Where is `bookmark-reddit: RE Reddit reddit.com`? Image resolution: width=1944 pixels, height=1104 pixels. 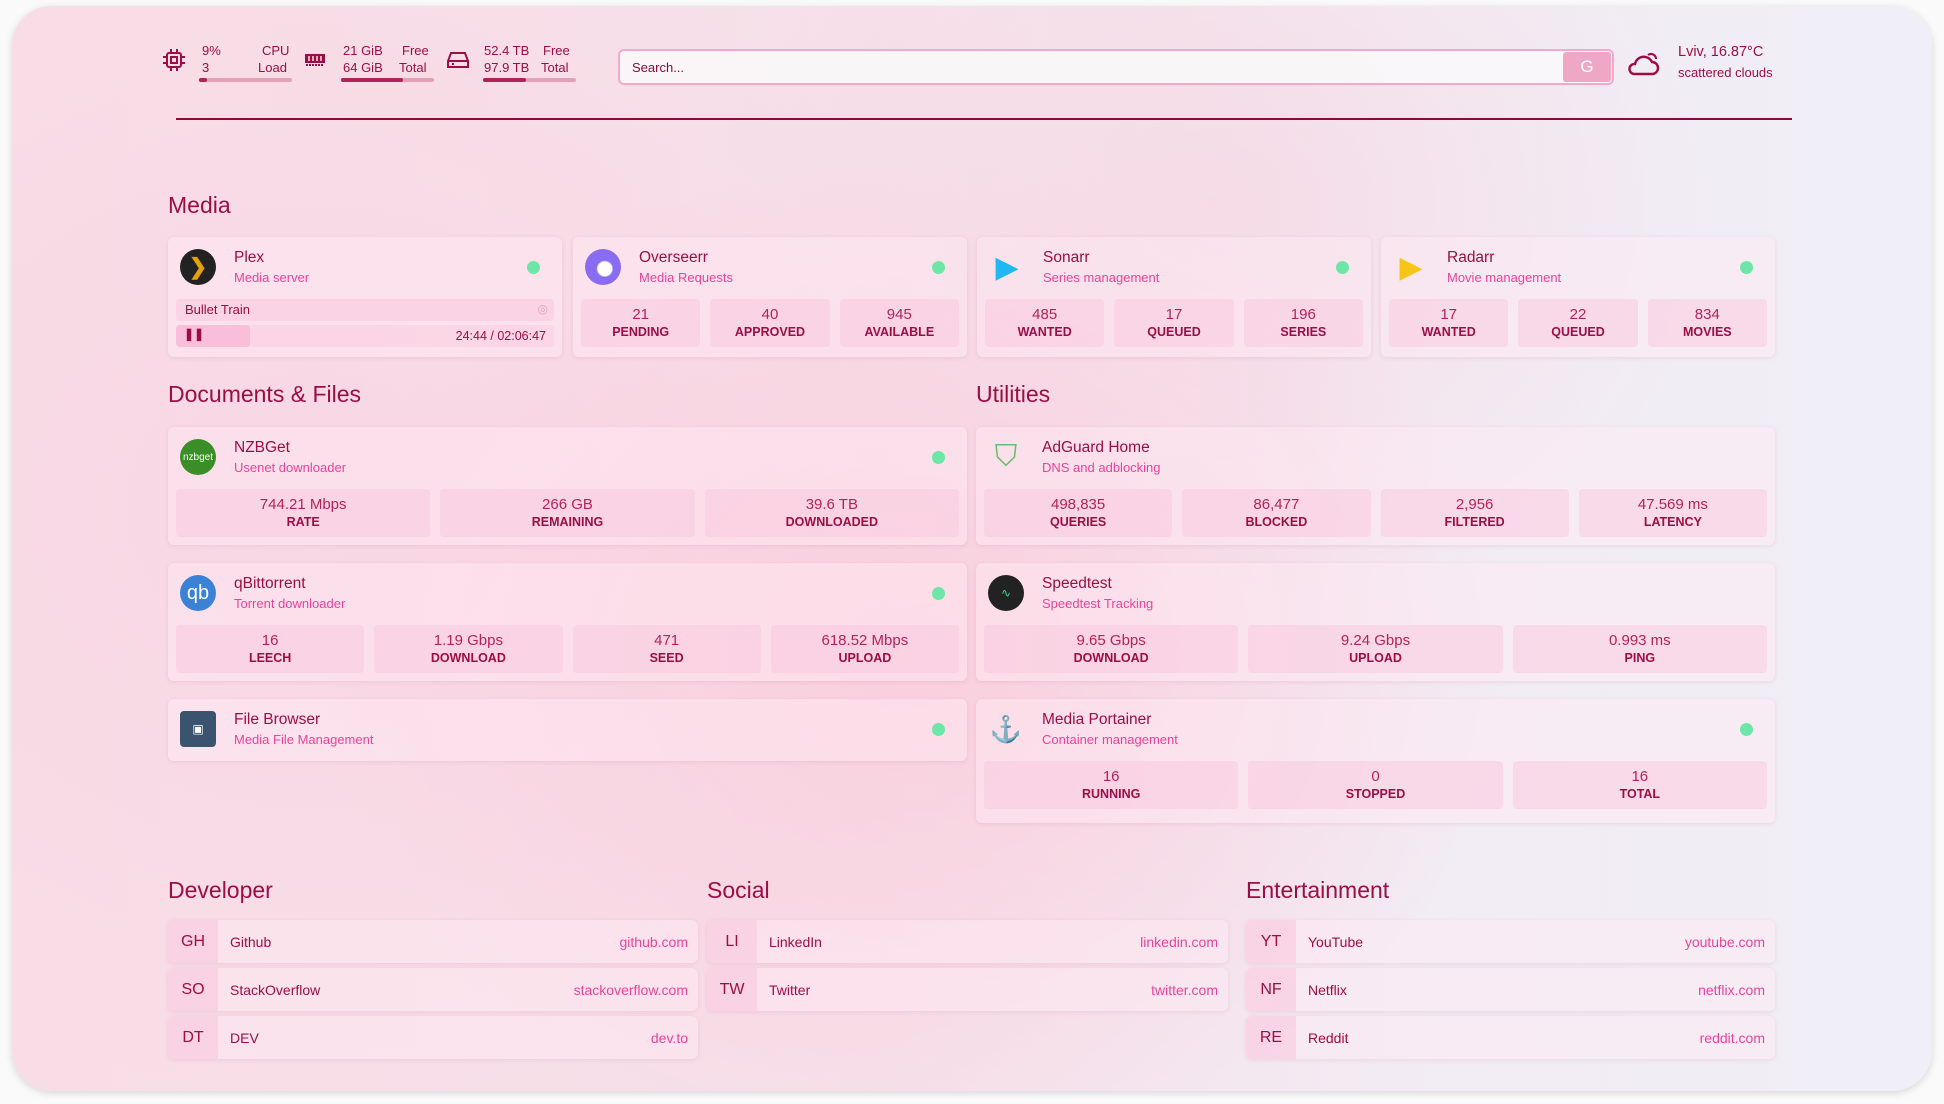 bookmark-reddit: RE Reddit reddit.com is located at coordinates (1510, 1037).